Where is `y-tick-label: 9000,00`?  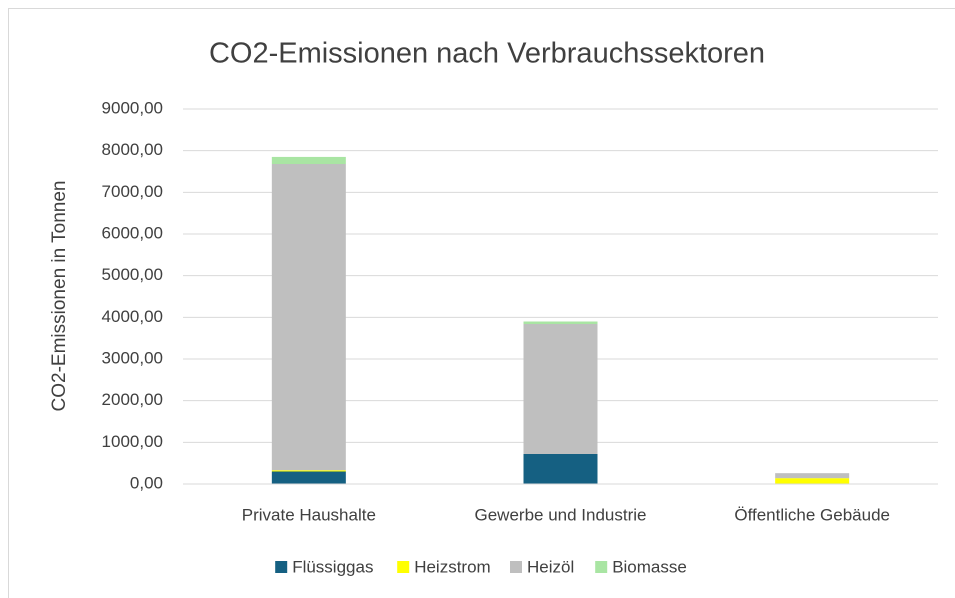 y-tick-label: 9000,00 is located at coordinates (132, 107).